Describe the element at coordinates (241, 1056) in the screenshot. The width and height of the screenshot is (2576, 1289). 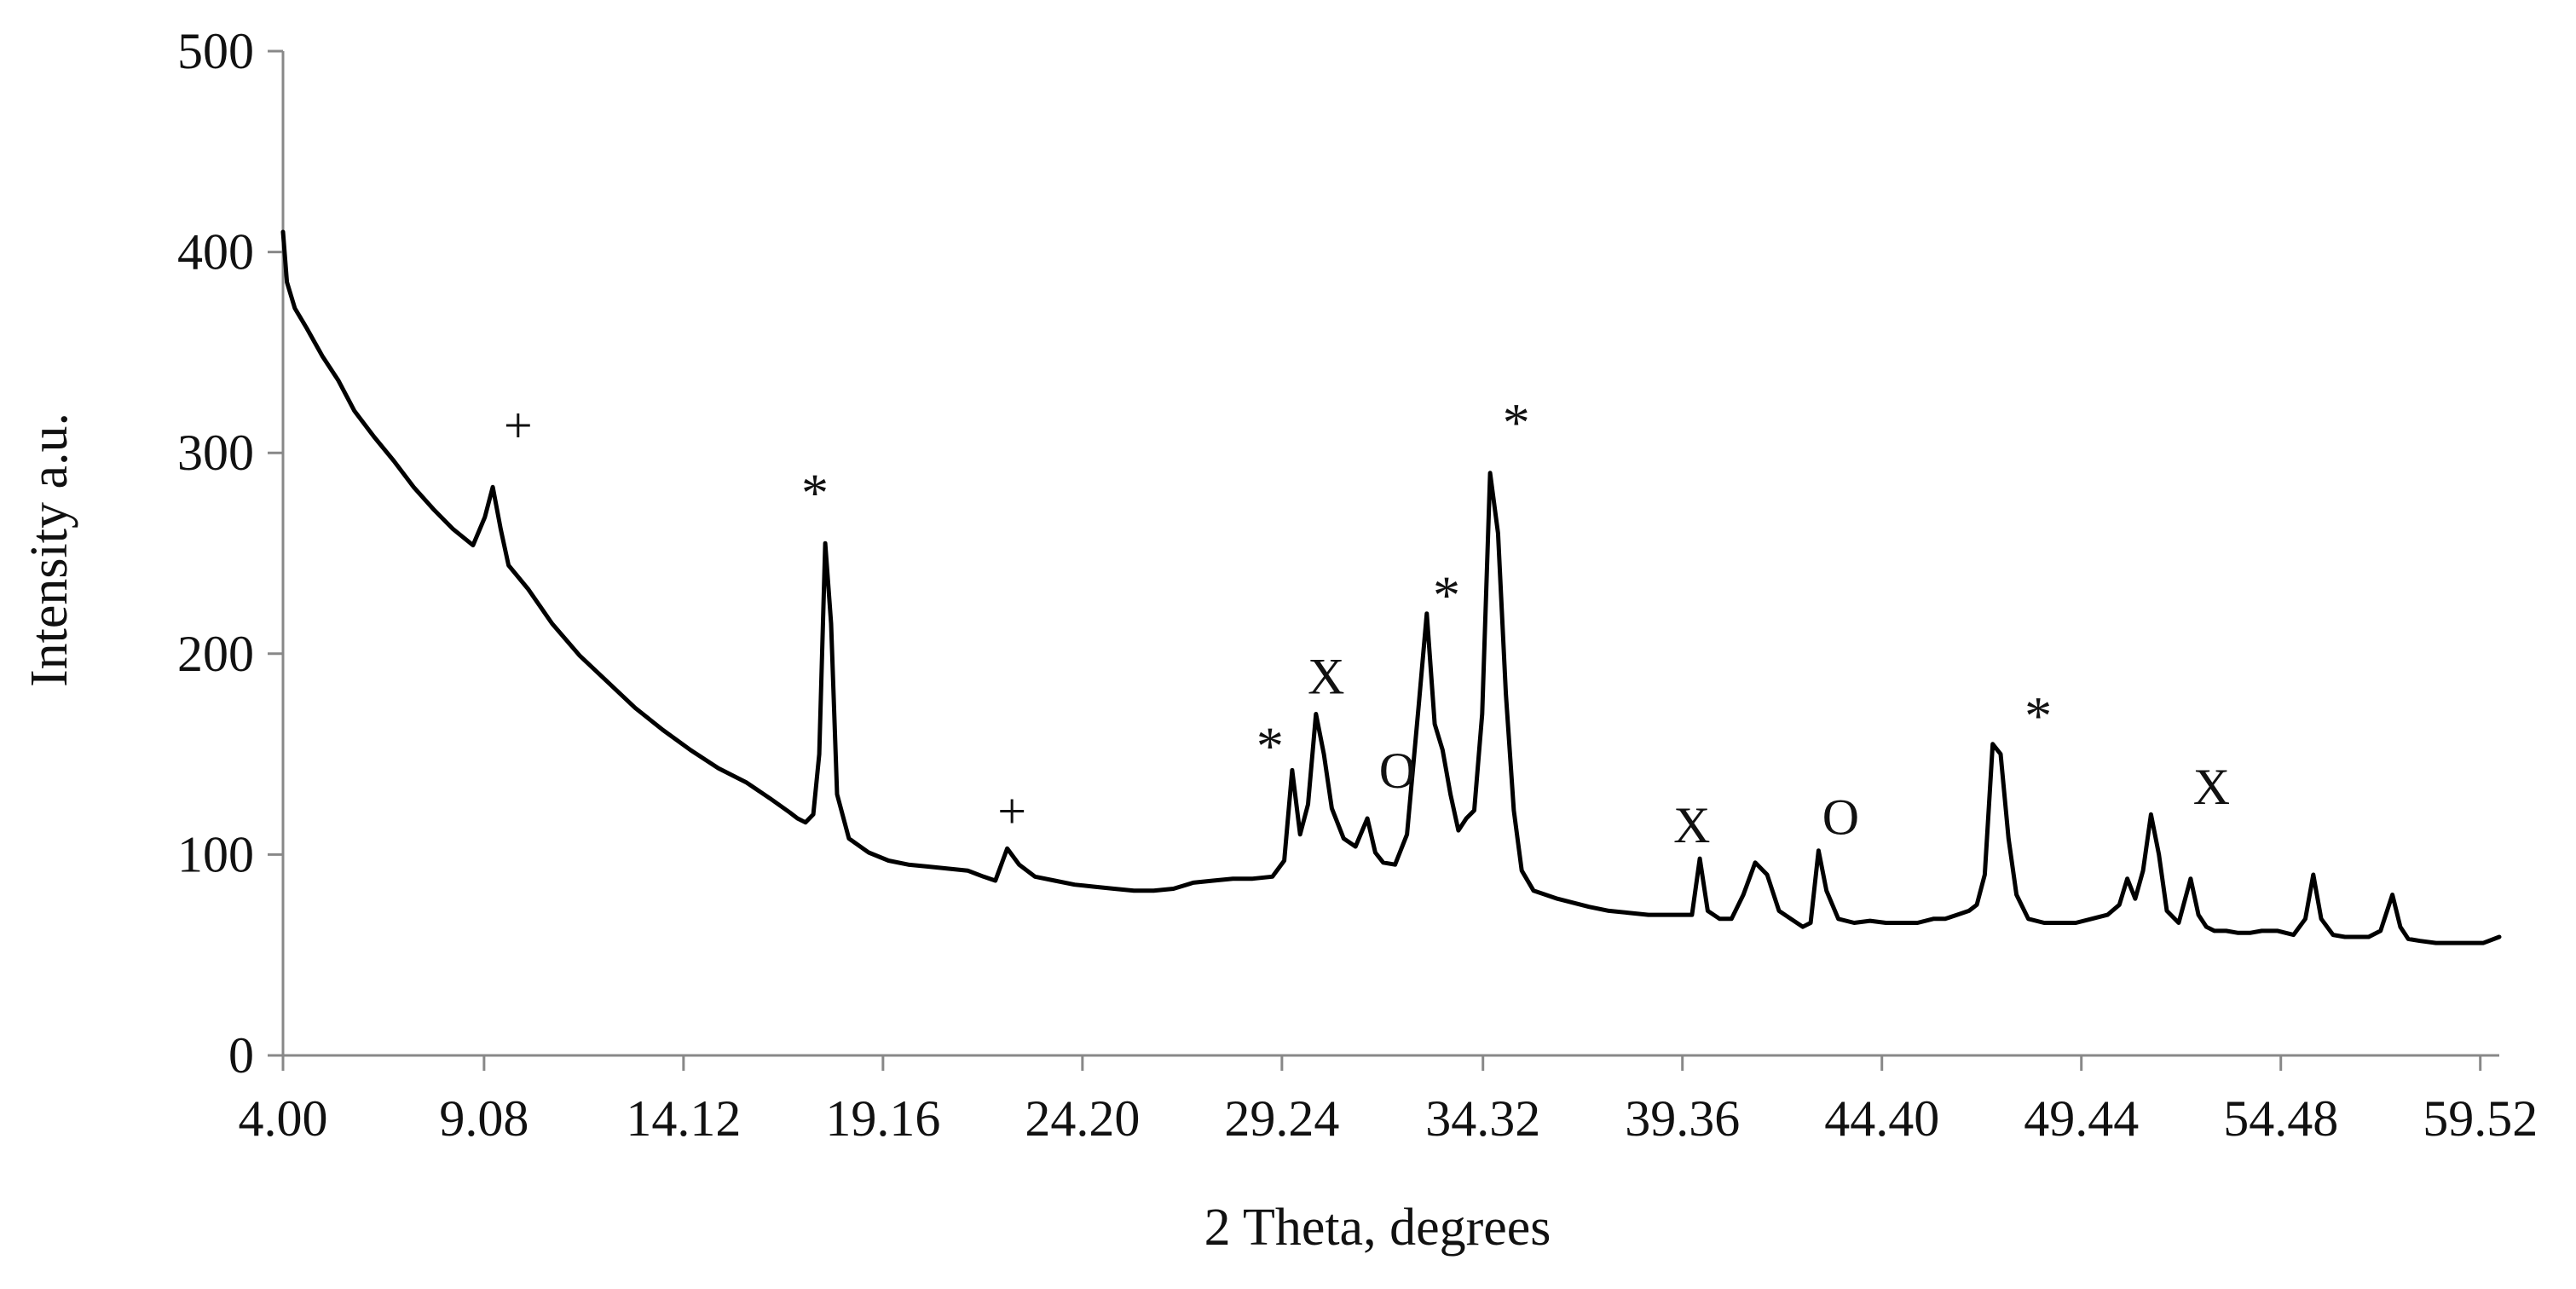
I see `y-tick-label: 0` at that location.